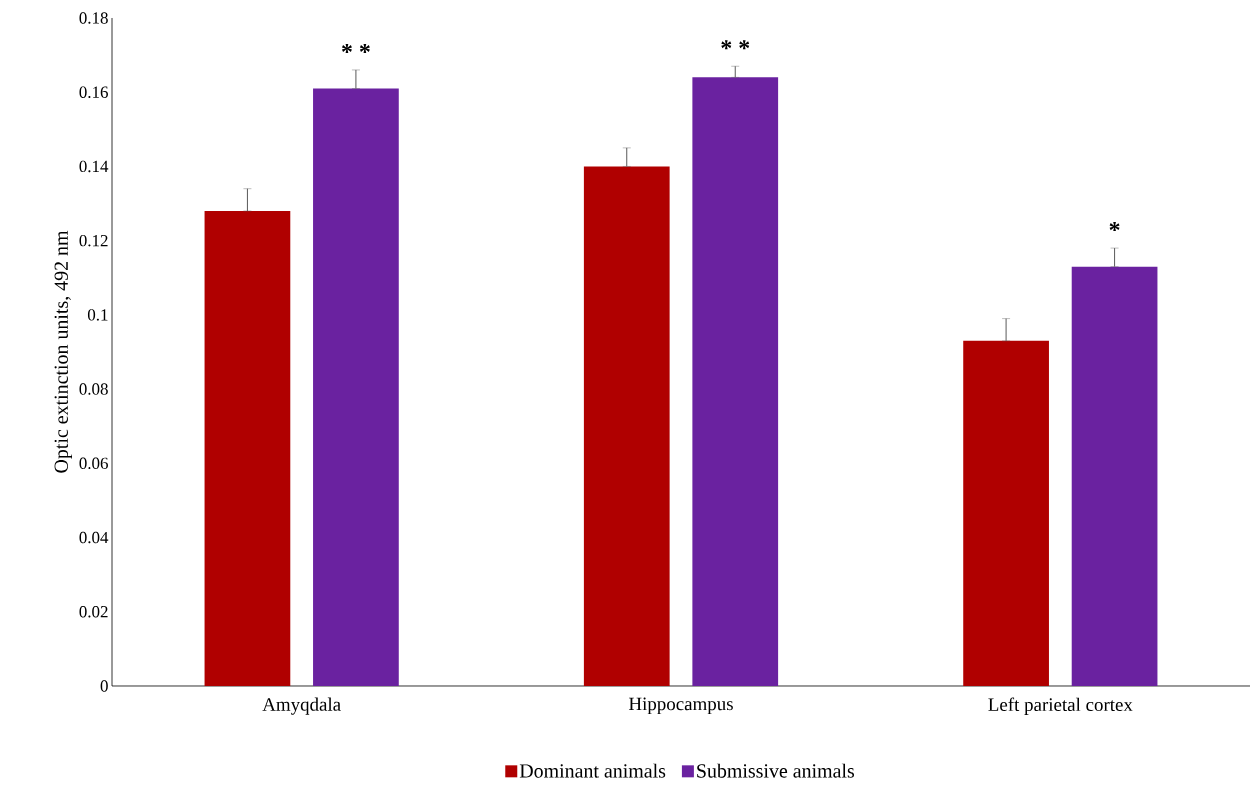 This screenshot has height=793, width=1253. I want to click on x-tick-label: Hippocampus, so click(680, 706).